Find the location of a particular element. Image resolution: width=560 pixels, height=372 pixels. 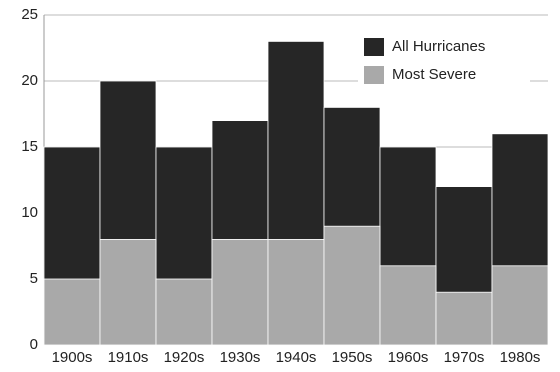

y-tick-label: 10 is located at coordinates (29, 212).